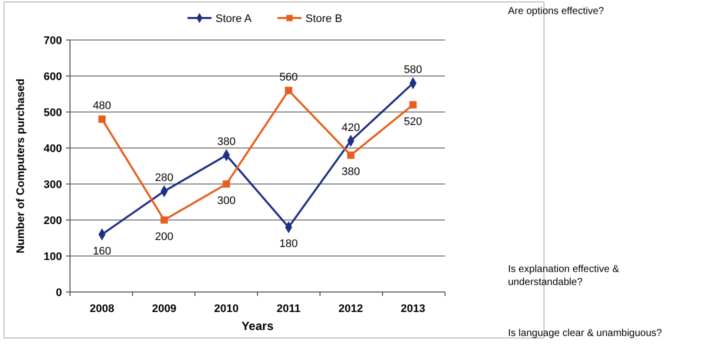 This screenshot has height=348, width=704. What do you see at coordinates (53, 256) in the screenshot?
I see `y-tick-label: 100` at bounding box center [53, 256].